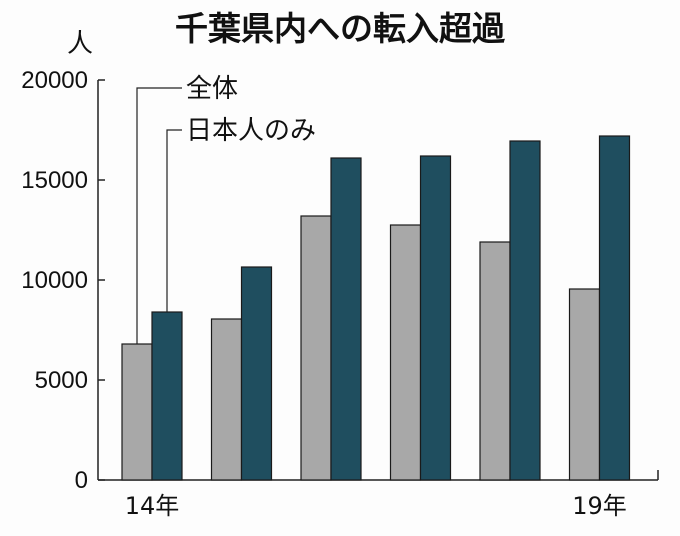  Describe the element at coordinates (340, 28) in the screenshot. I see `chart-title: 千葉県内への転入超過` at that location.